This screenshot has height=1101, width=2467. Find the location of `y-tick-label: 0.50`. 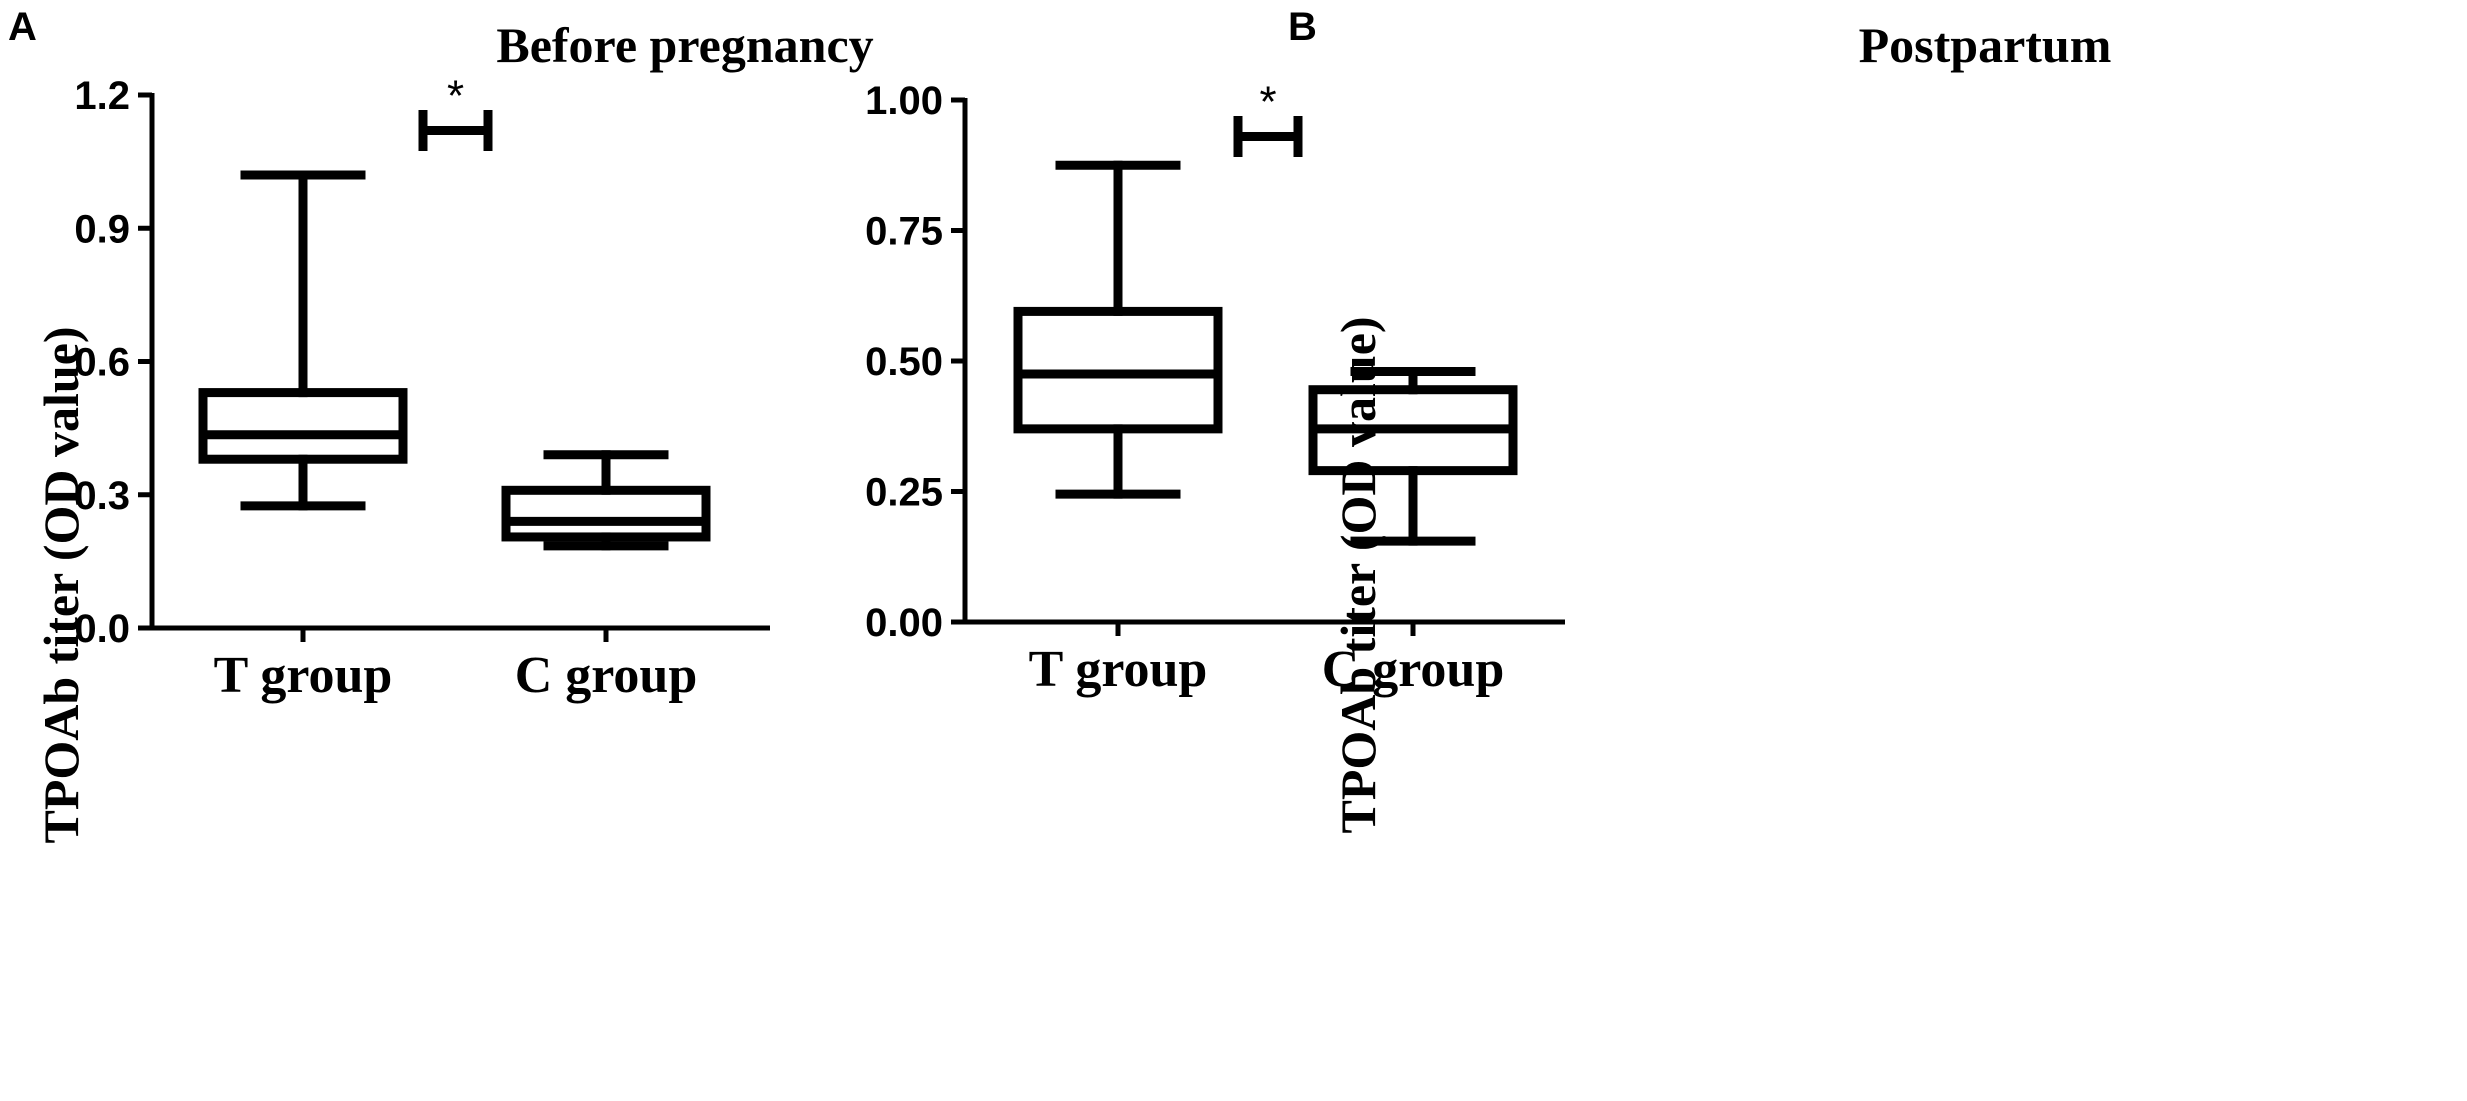

y-tick-label: 0.50 is located at coordinates (904, 362).